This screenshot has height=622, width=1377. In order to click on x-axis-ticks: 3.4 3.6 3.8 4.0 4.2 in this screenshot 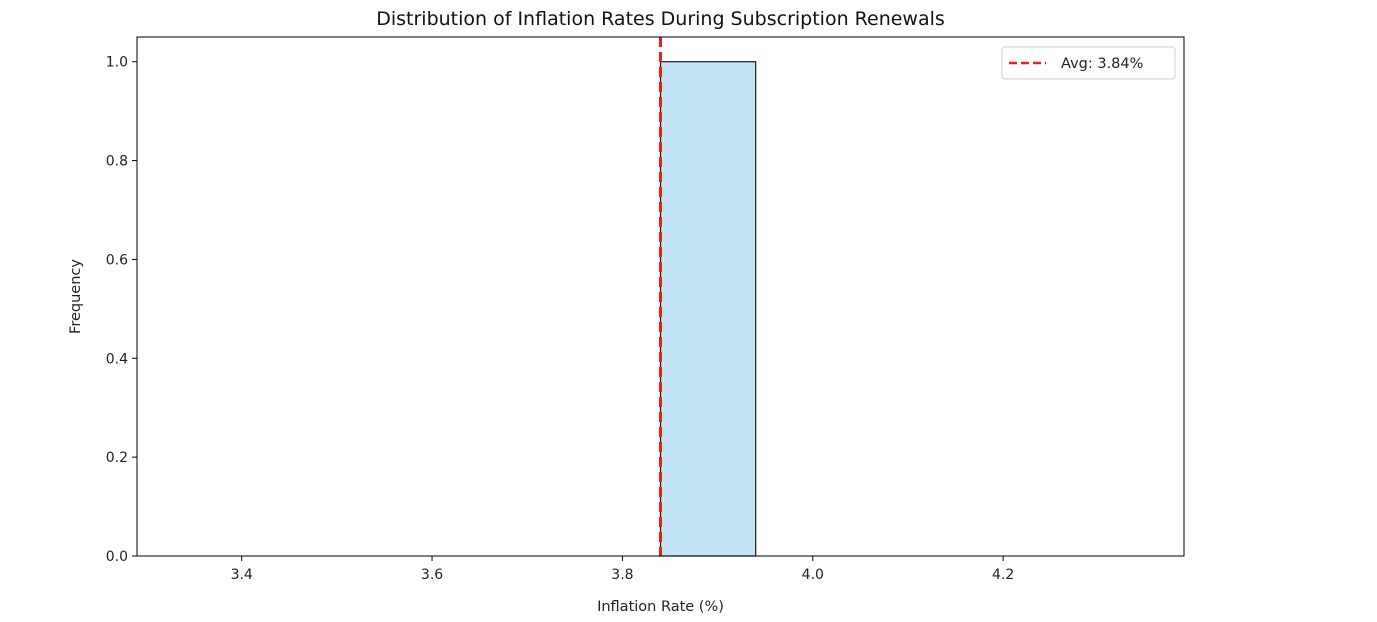, I will do `click(622, 569)`.